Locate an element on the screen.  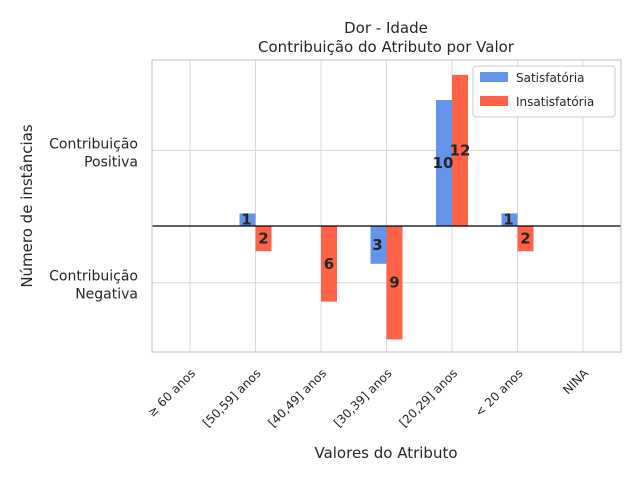
chart-subtitle: Contribuição do Atributo por Valor is located at coordinates (386, 47).